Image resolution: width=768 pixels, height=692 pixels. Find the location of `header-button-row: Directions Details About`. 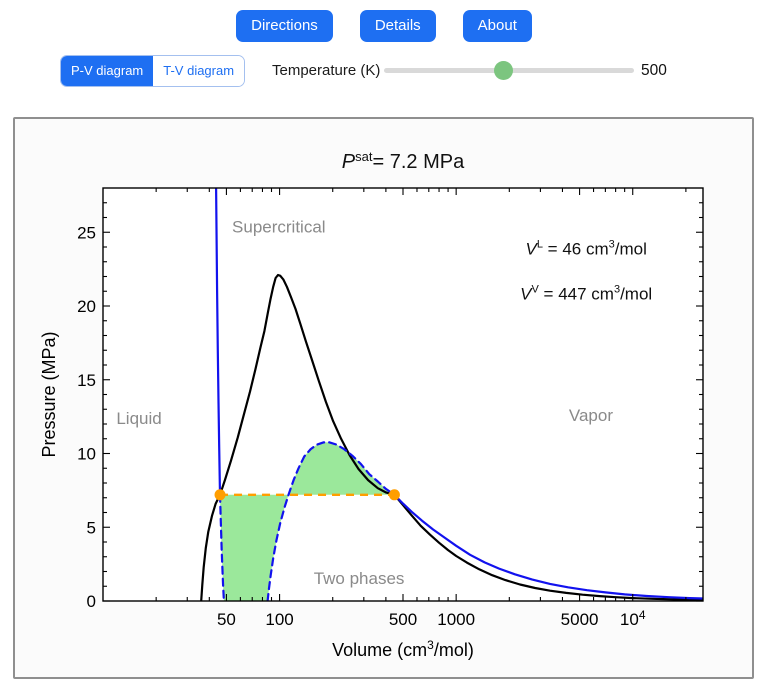

header-button-row: Directions Details About is located at coordinates (384, 26).